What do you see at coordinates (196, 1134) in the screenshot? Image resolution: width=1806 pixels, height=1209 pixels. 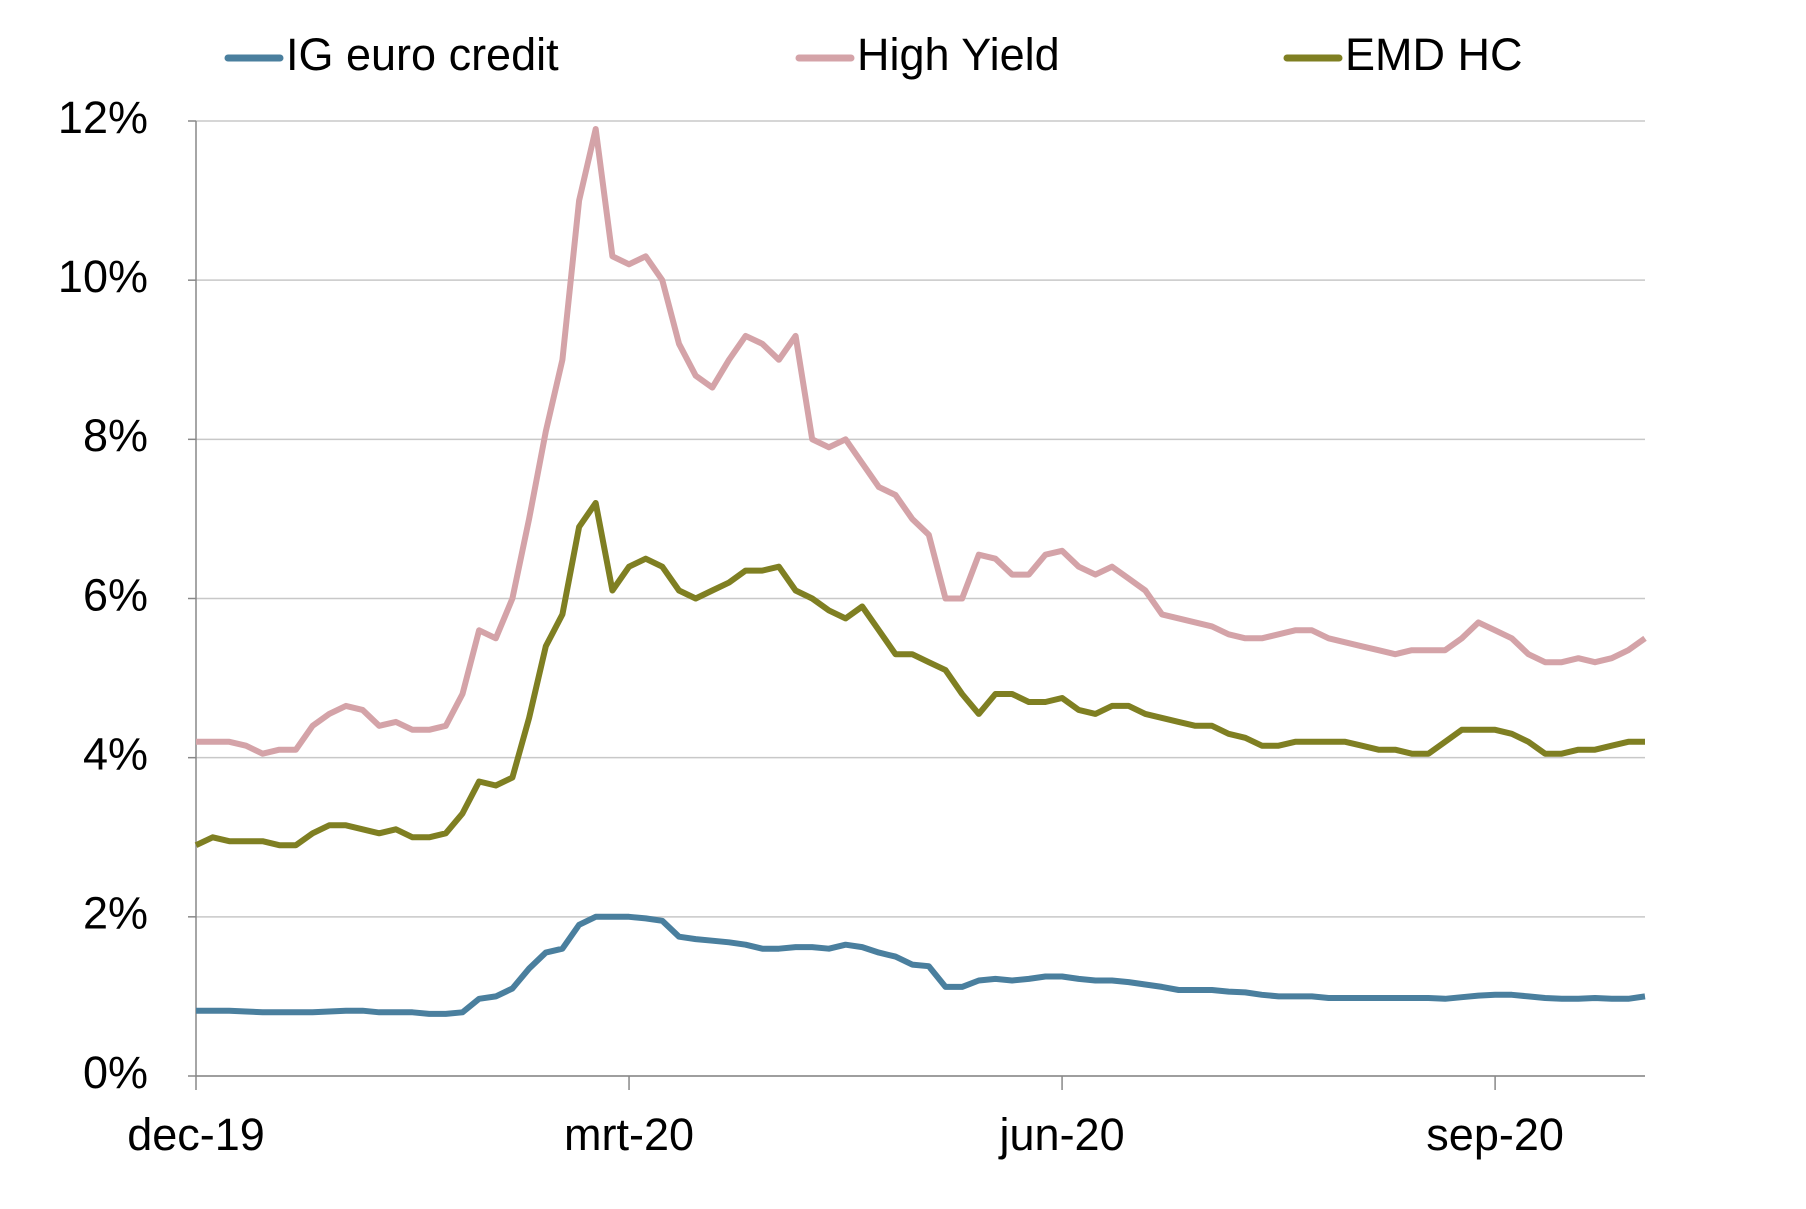 I see `x-tick-label: dec-19` at bounding box center [196, 1134].